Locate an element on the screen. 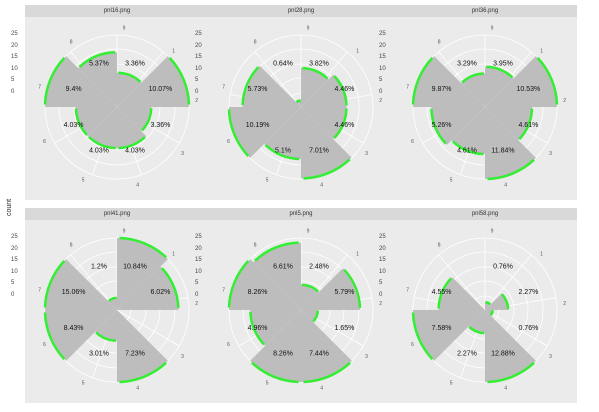  percent-label: 10.84% is located at coordinates (135, 267).